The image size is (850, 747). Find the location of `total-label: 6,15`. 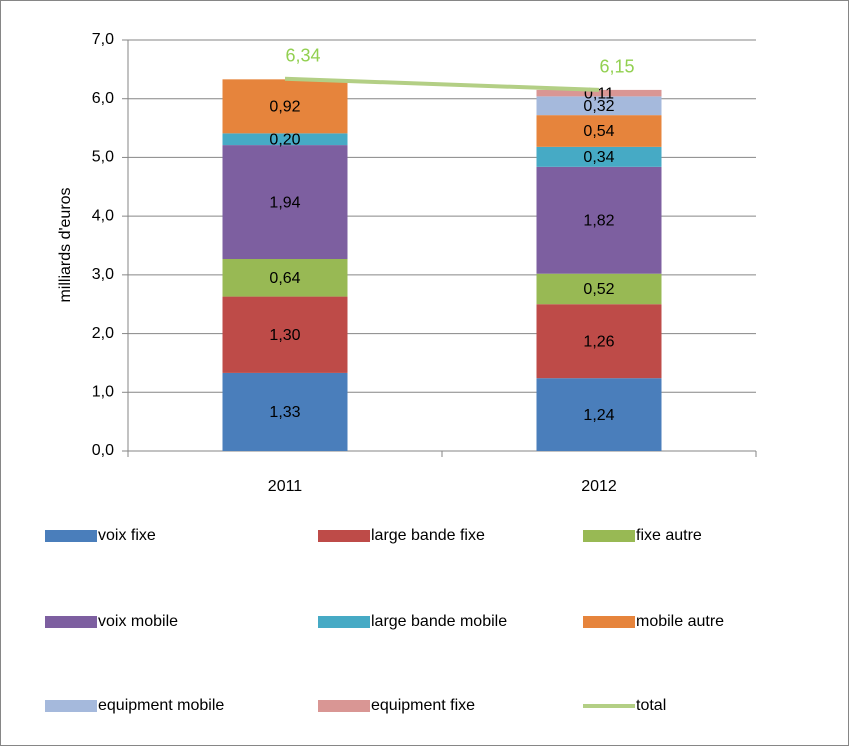

total-label: 6,15 is located at coordinates (616, 67).